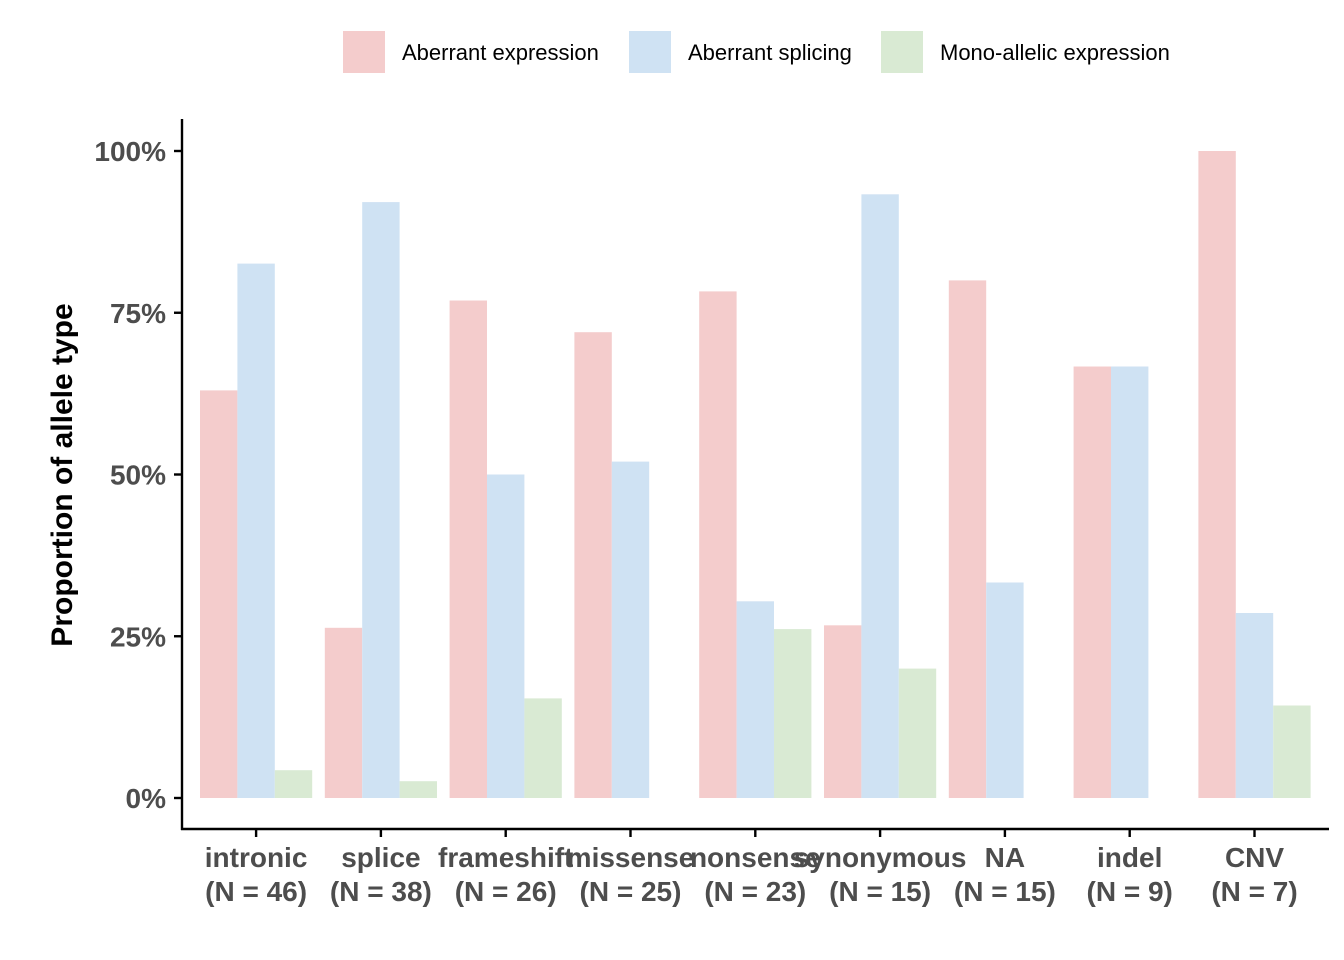  Describe the element at coordinates (631, 891) in the screenshot. I see `x-tick-label-count: (N = 25)` at that location.